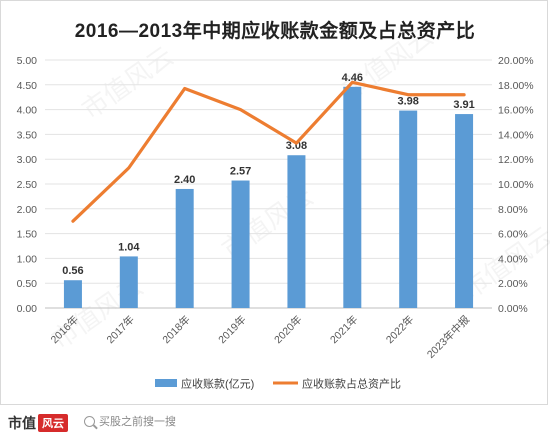  What do you see at coordinates (137, 422) in the screenshot?
I see `search-placeholder: 买股之前搜一搜` at bounding box center [137, 422].